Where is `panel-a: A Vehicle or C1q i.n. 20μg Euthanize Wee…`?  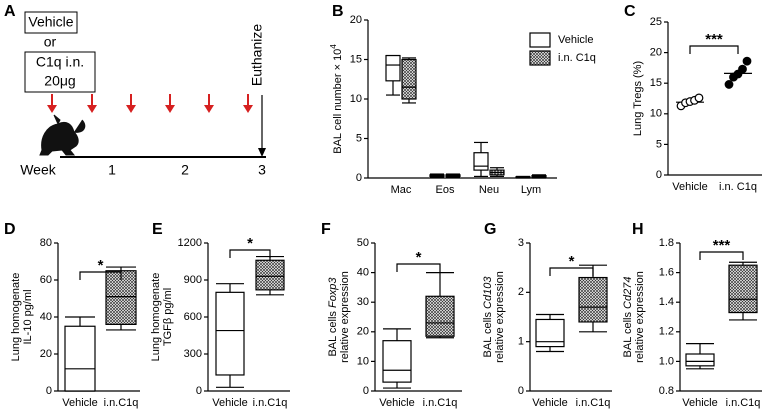
panel-a: A Vehicle or C1q i.n. 20μg Euthanize Wee… is located at coordinates (135, 90).